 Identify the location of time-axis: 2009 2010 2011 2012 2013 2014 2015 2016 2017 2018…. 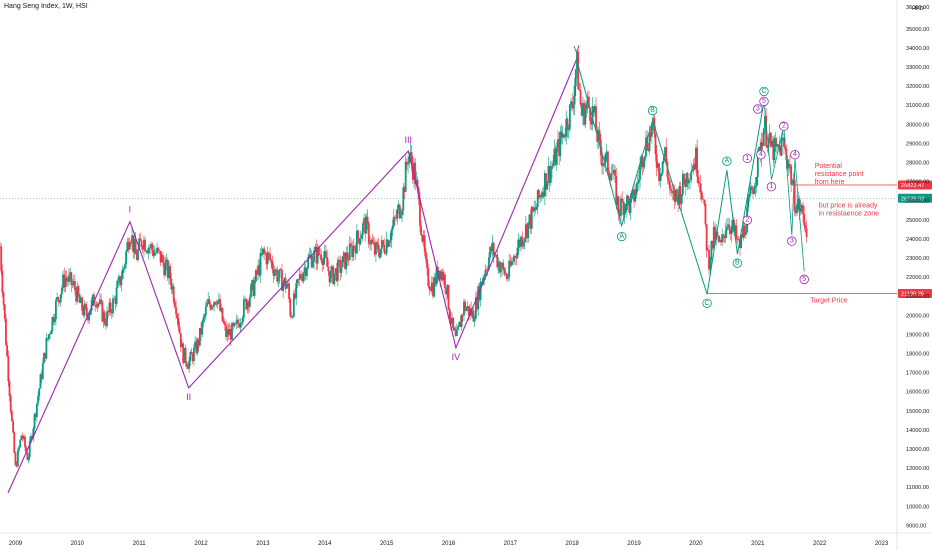
(466, 539).